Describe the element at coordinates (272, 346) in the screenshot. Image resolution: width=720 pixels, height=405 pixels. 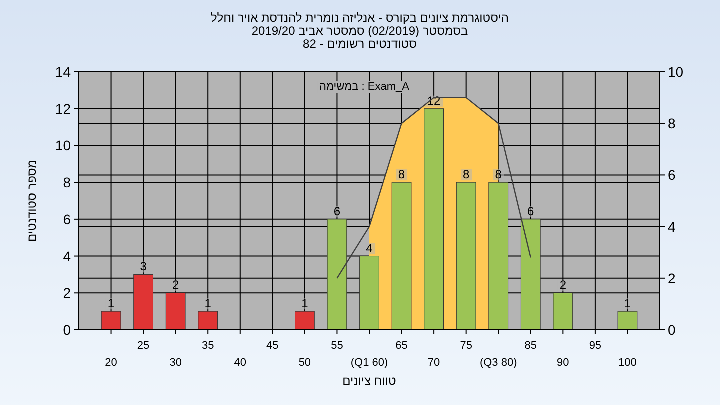
I see `x-tick-label: 45` at that location.